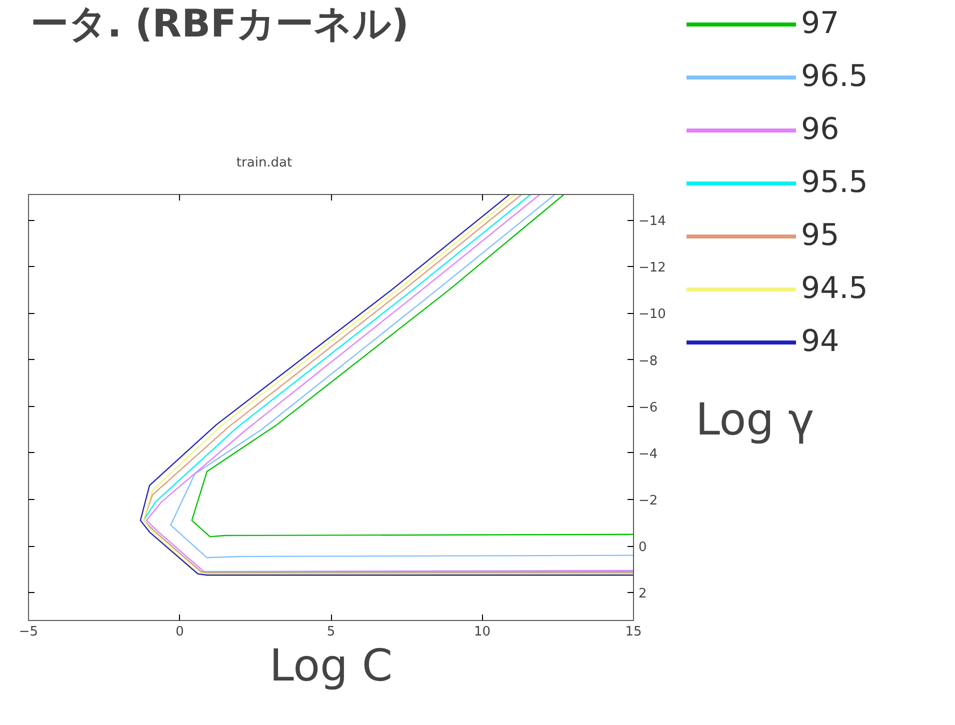 Image resolution: width=955 pixels, height=725 pixels. What do you see at coordinates (642, 594) in the screenshot?
I see `y-tick-label: 2` at bounding box center [642, 594].